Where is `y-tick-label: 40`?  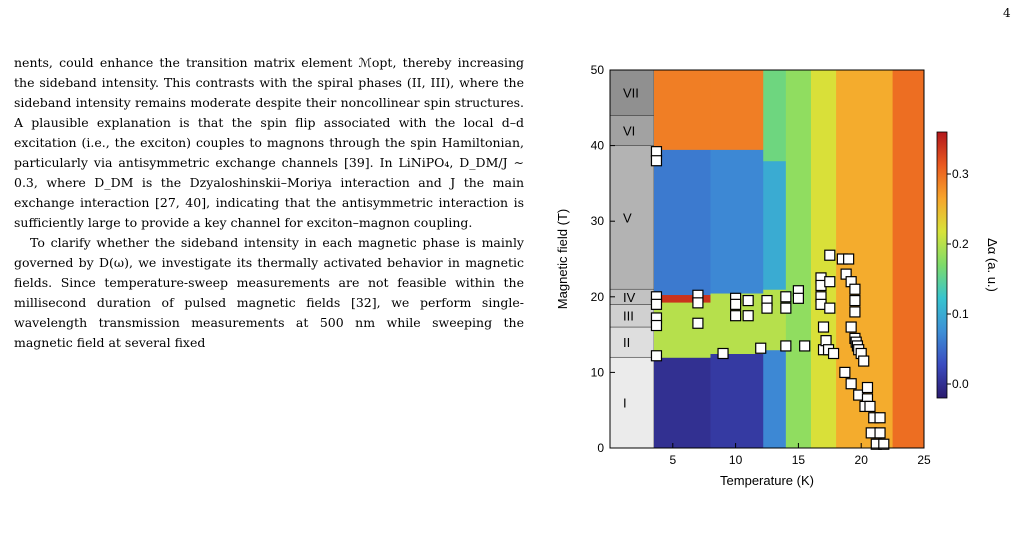 y-tick-label: 40 is located at coordinates (598, 146).